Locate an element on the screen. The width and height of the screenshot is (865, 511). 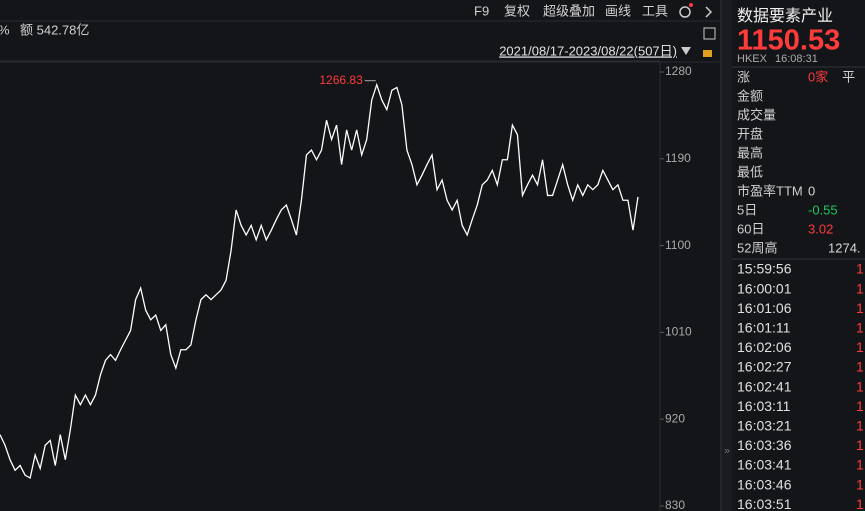
toolbar-button: 超级叠加 is located at coordinates (569, 10).